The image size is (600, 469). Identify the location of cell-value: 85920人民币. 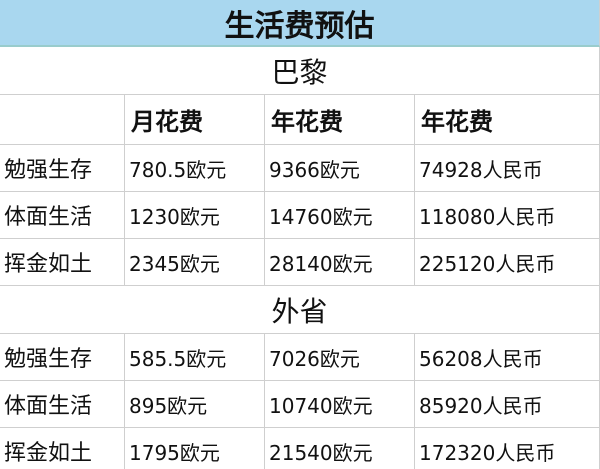
(507, 404).